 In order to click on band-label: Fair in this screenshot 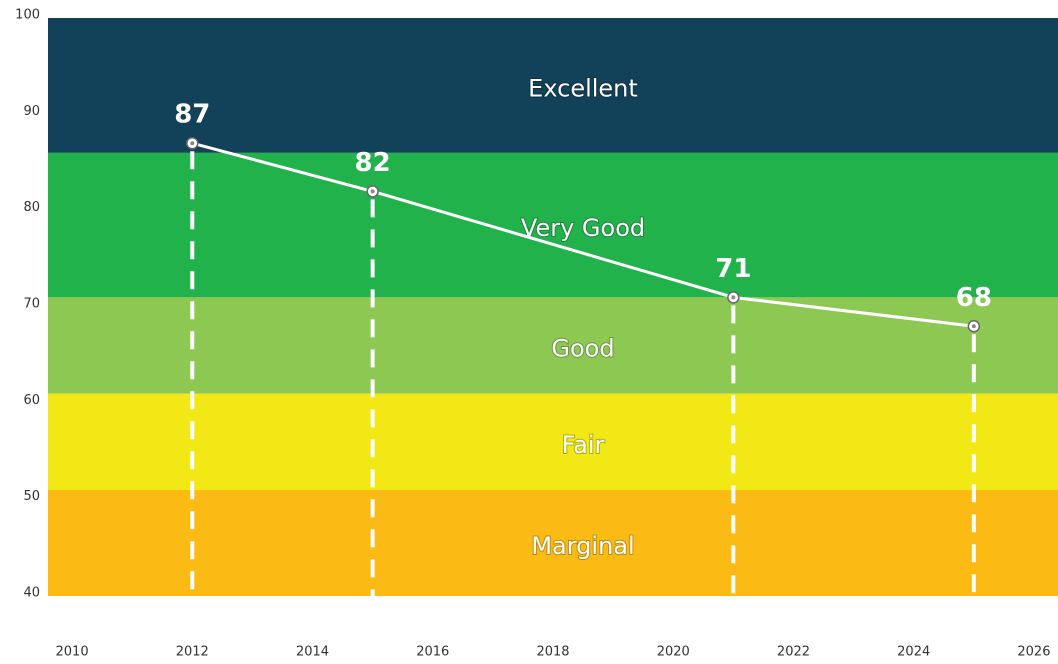, I will do `click(583, 445)`.